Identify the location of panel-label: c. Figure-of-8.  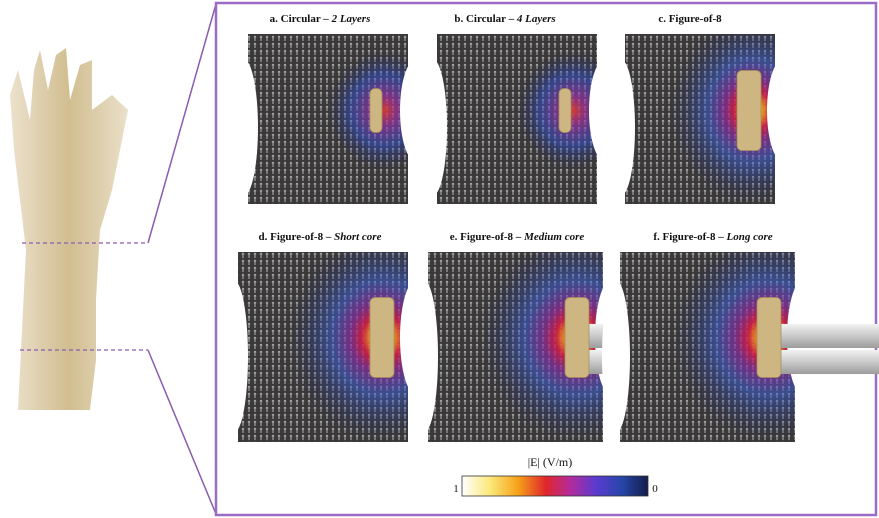
(690, 19).